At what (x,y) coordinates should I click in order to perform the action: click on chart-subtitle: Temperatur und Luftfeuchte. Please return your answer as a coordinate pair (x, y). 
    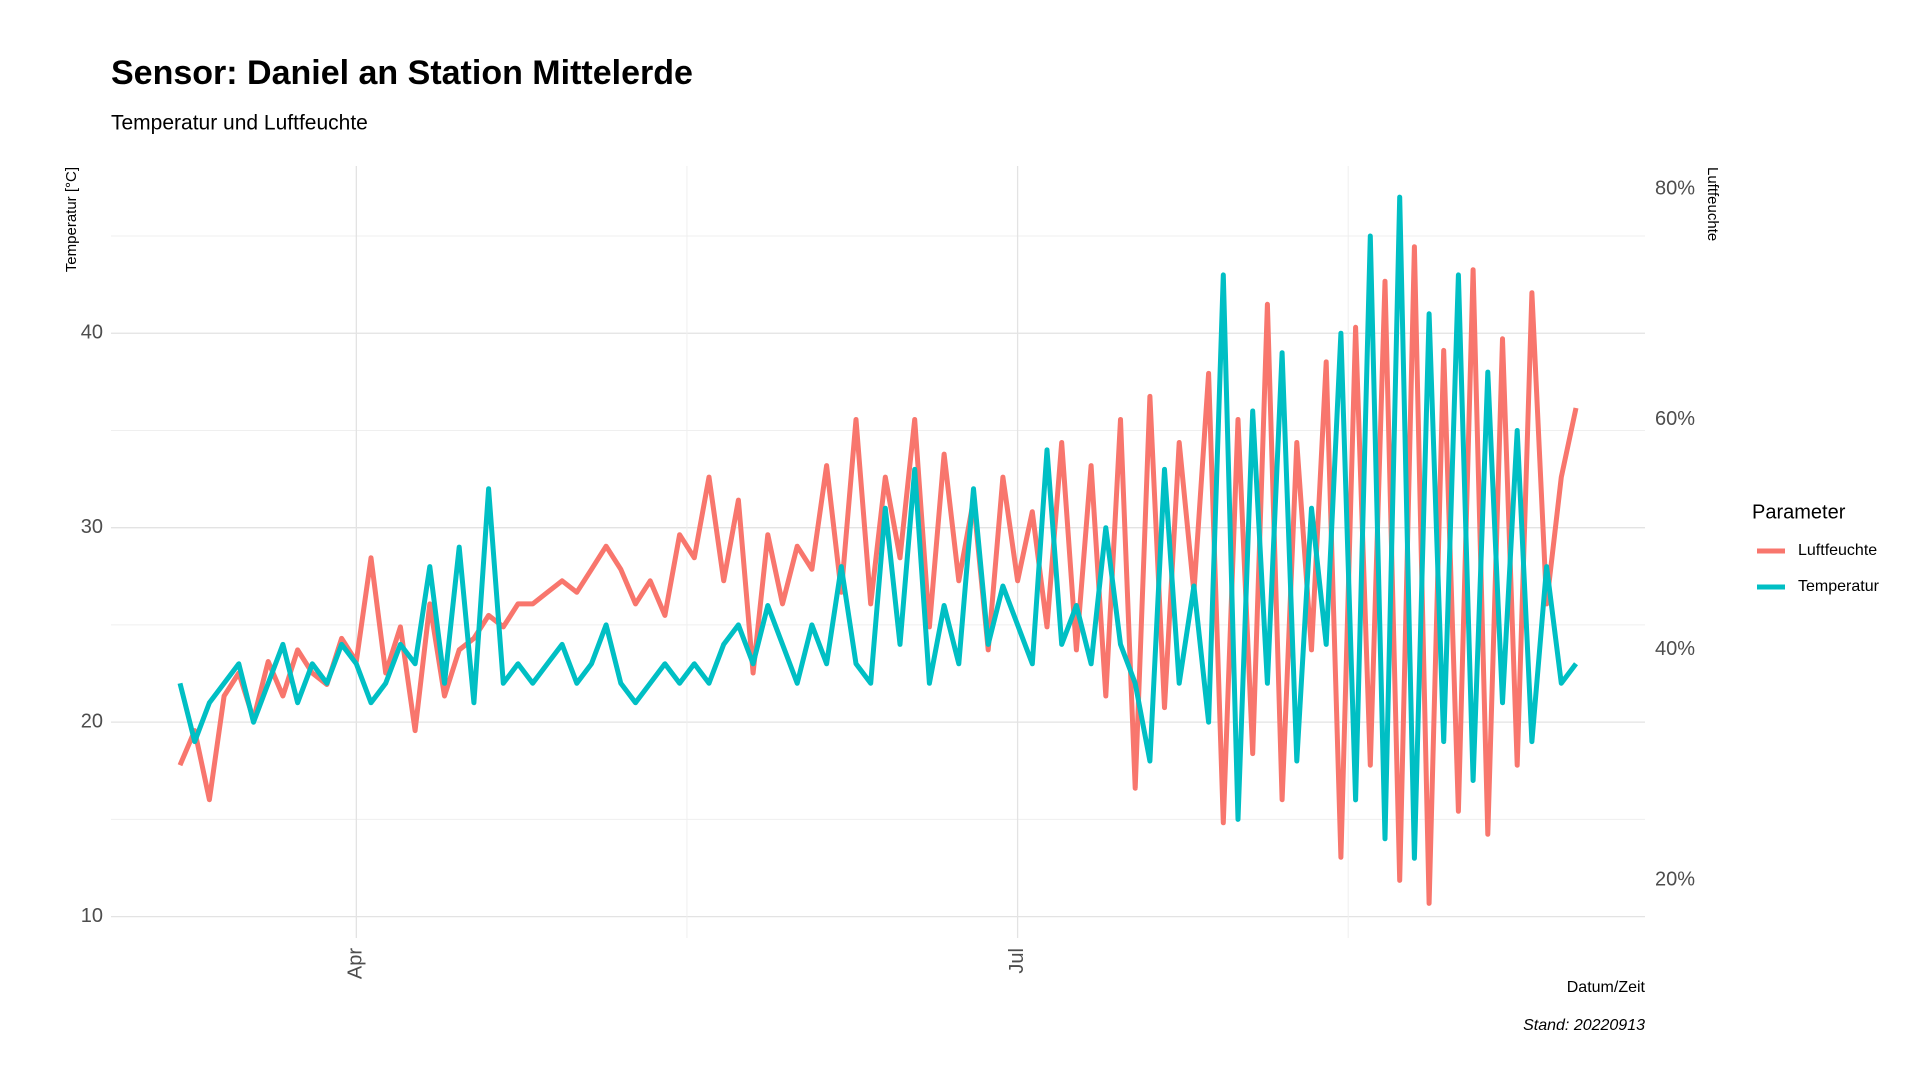
    Looking at the image, I should click on (239, 123).